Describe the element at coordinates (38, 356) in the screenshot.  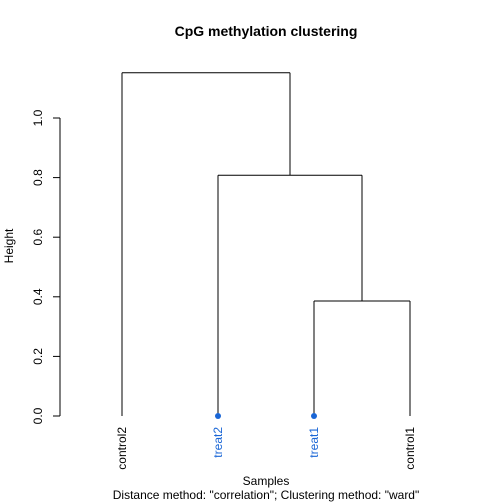
I see `y-tick-label: 0.2` at that location.